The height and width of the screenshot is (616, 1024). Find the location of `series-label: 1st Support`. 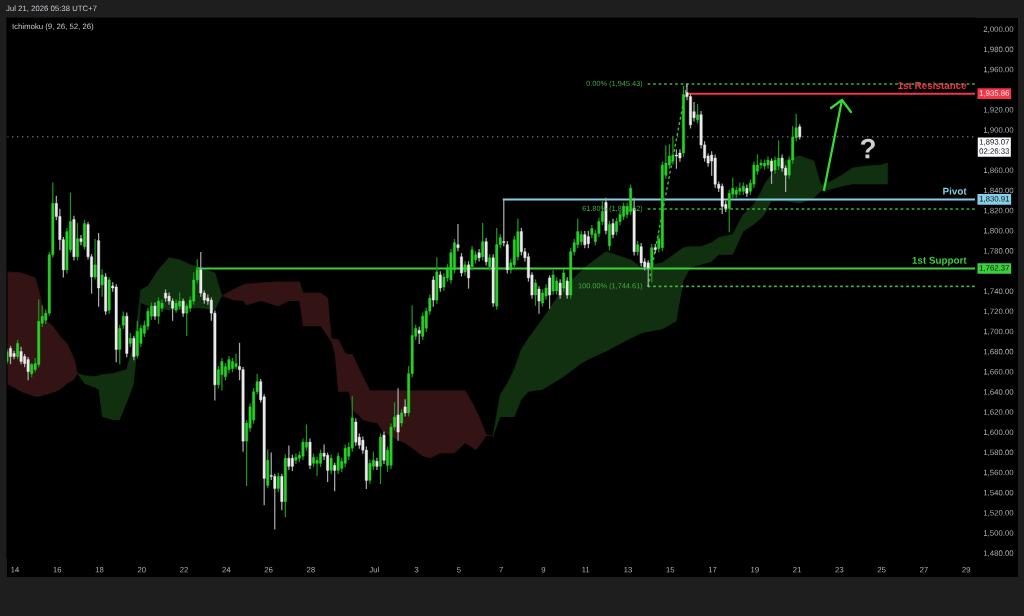

series-label: 1st Support is located at coordinates (939, 261).